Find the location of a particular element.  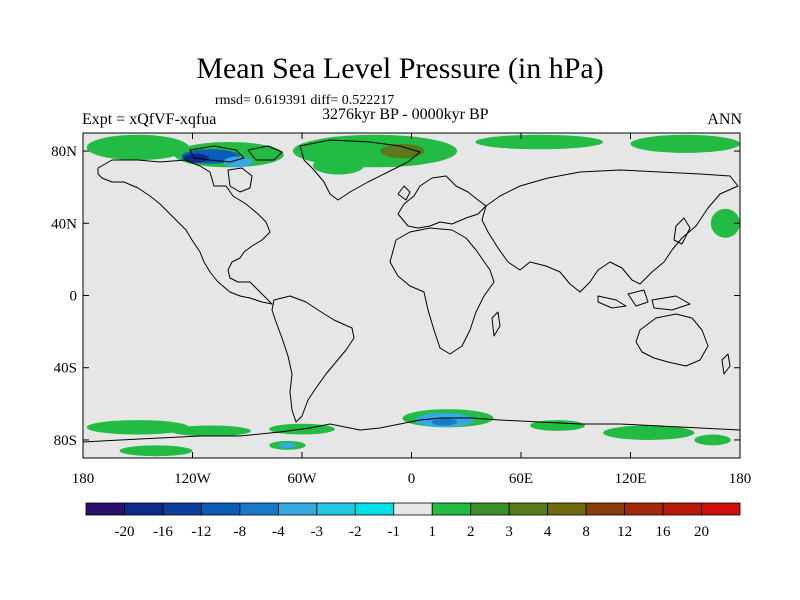

x-tick-label: 120W is located at coordinates (193, 479).